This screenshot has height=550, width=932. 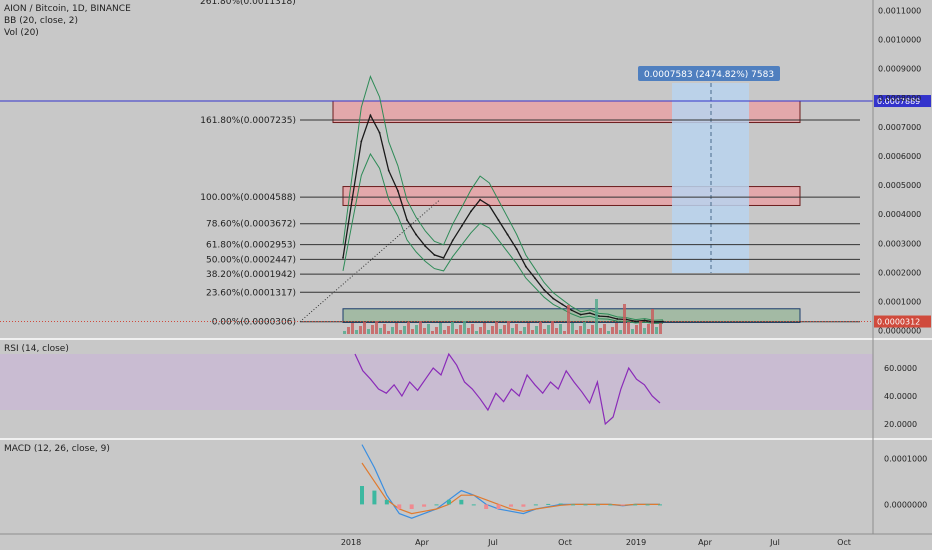 I want to click on rsi-legend: RSI (14, close), so click(x=36, y=349).